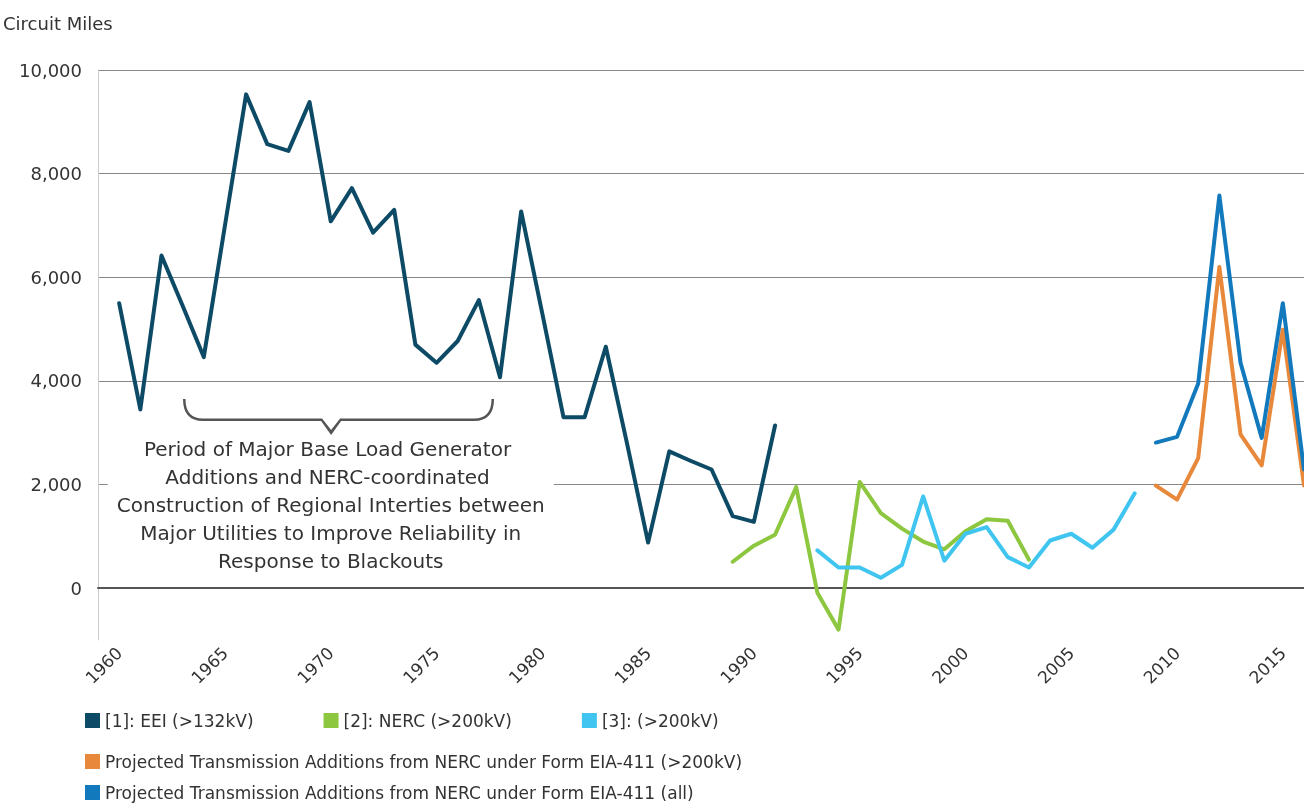 This screenshot has width=1304, height=812. I want to click on y-tick-label: 8,000, so click(56, 174).